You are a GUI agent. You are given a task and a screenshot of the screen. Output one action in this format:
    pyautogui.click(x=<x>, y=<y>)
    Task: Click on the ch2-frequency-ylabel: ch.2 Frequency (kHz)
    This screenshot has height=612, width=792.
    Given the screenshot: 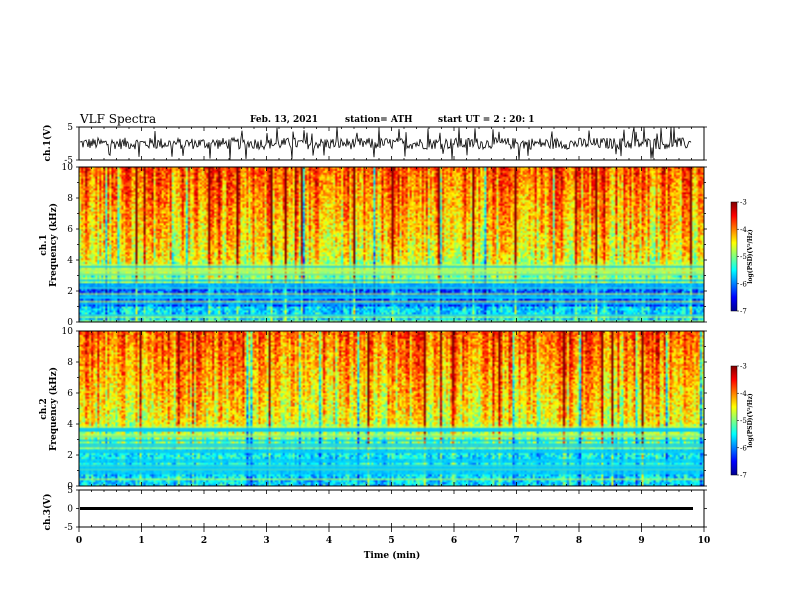 What is the action you would take?
    pyautogui.click(x=49, y=409)
    